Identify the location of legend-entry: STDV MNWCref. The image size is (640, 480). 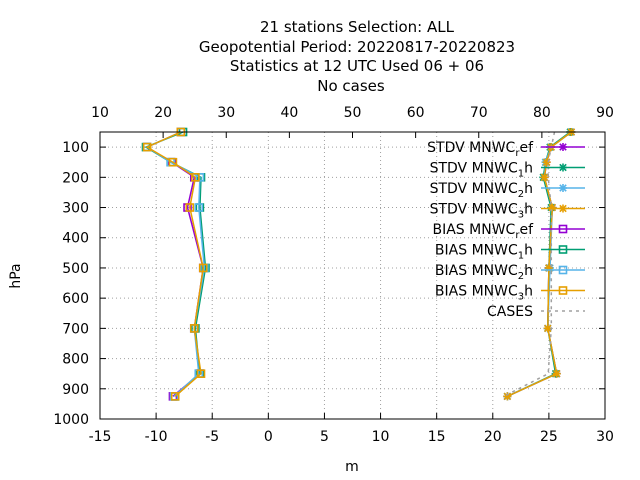
(506, 149).